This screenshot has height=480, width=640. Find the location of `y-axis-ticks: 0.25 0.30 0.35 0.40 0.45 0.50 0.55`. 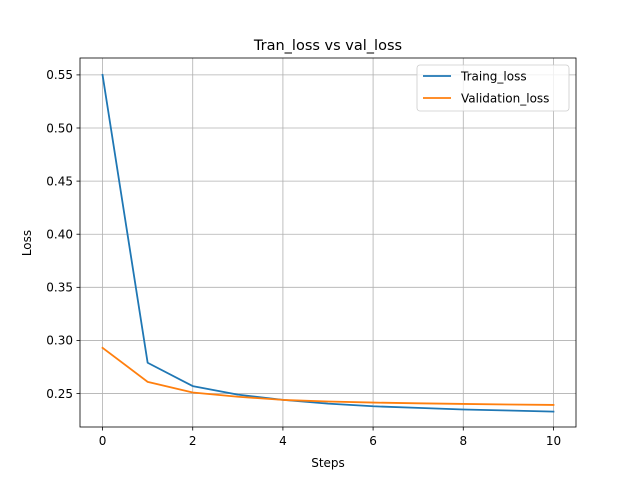

y-axis-ticks: 0.25 0.30 0.35 0.40 0.45 0.50 0.55 is located at coordinates (63, 234).